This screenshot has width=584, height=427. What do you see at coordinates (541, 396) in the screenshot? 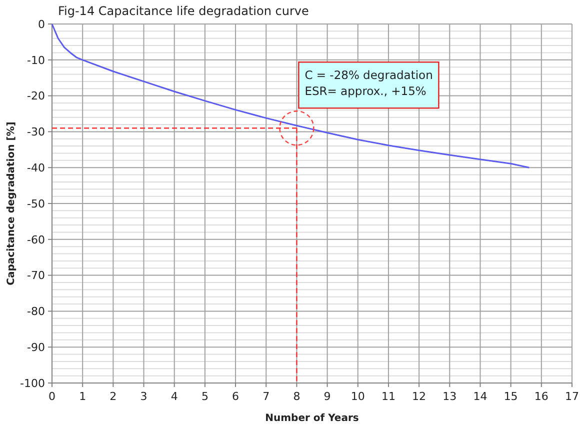
I see `x-tick-label: 16` at bounding box center [541, 396].